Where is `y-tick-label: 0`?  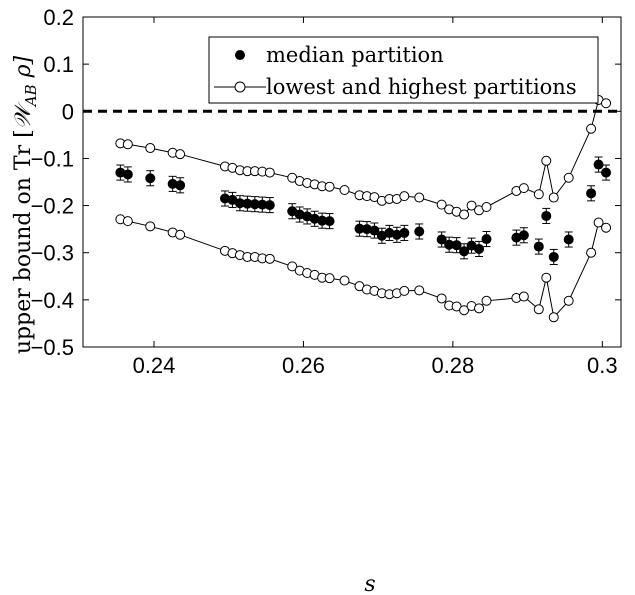
y-tick-label: 0 is located at coordinates (68, 111).